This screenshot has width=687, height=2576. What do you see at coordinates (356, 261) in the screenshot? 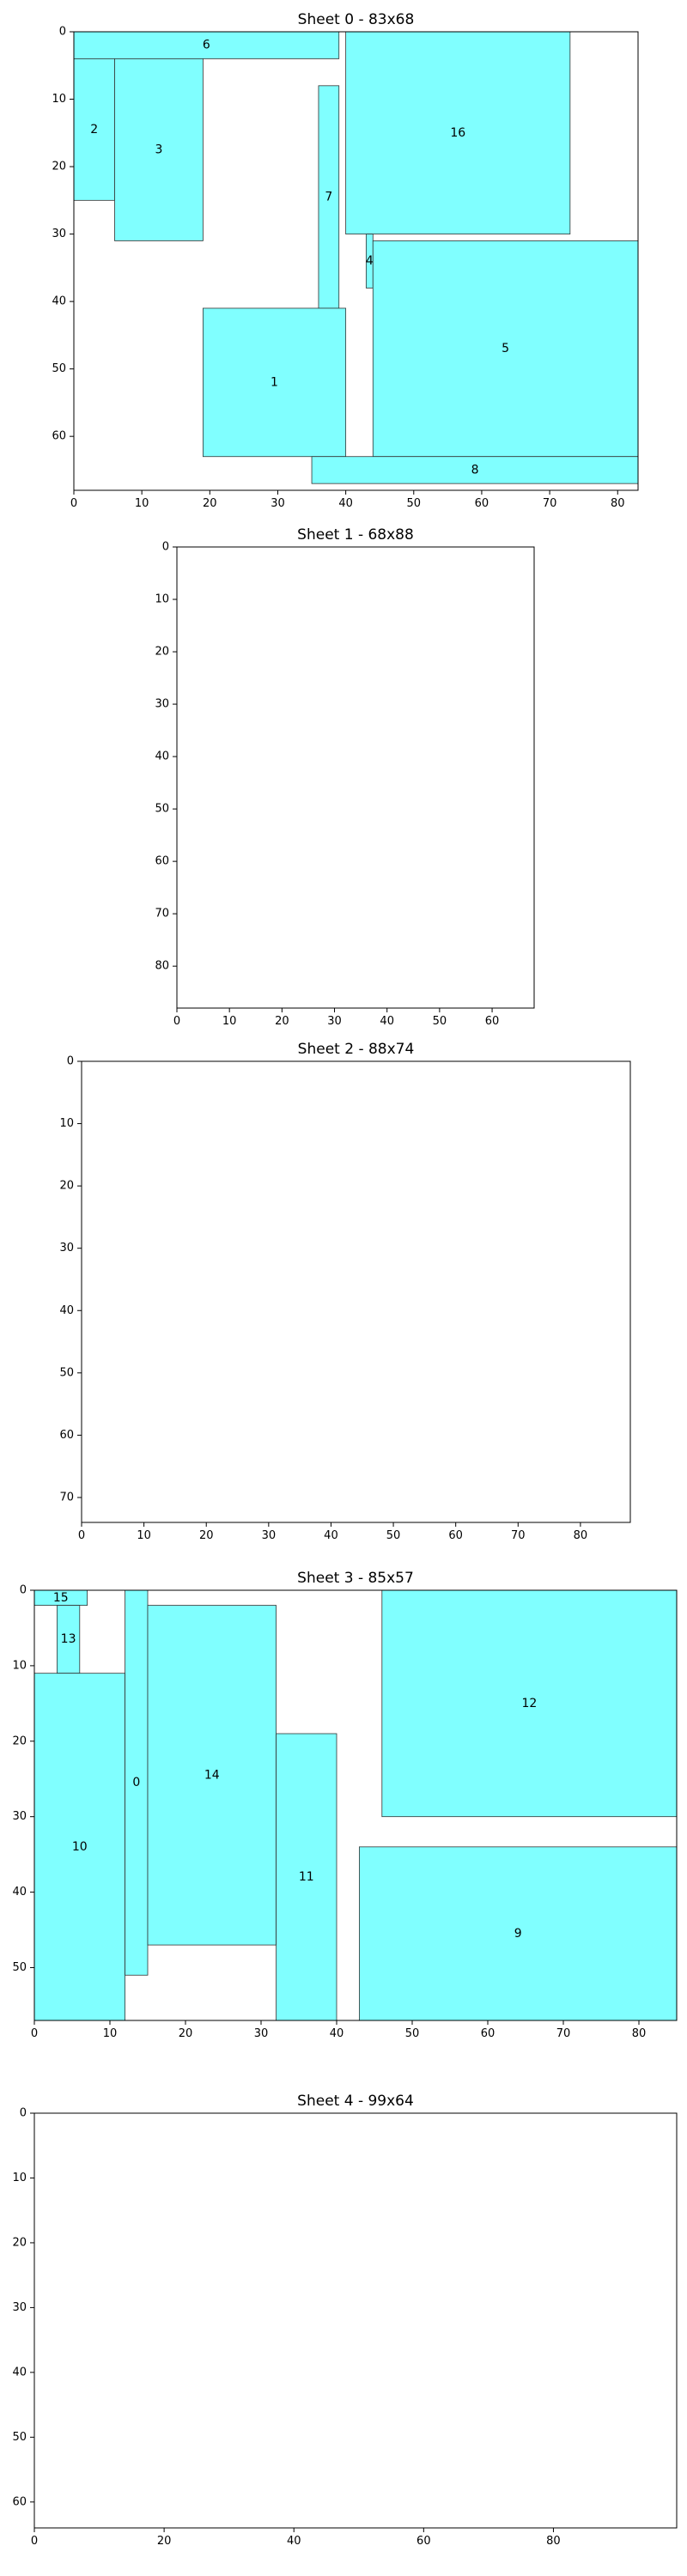
I see `plot-frame` at bounding box center [356, 261].